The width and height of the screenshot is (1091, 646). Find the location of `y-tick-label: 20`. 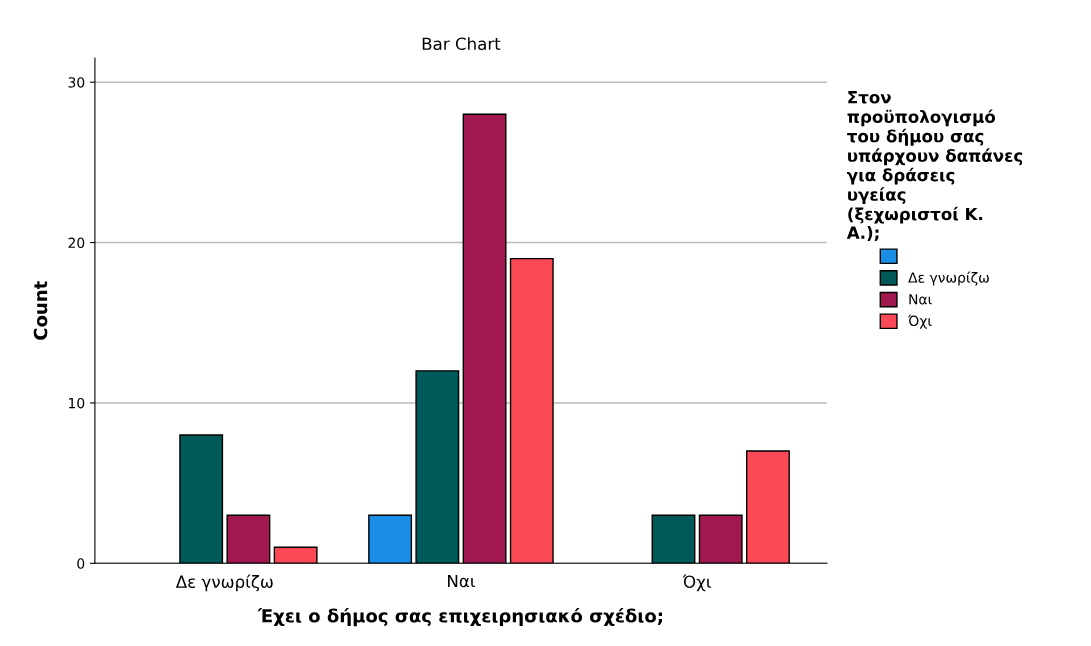

y-tick-label: 20 is located at coordinates (76, 243).